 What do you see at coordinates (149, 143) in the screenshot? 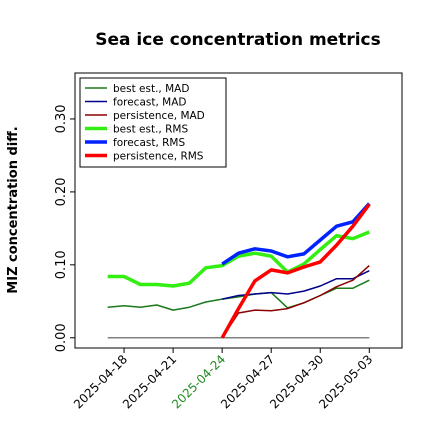
I see `legend-label: forecast, RMS` at bounding box center [149, 143].